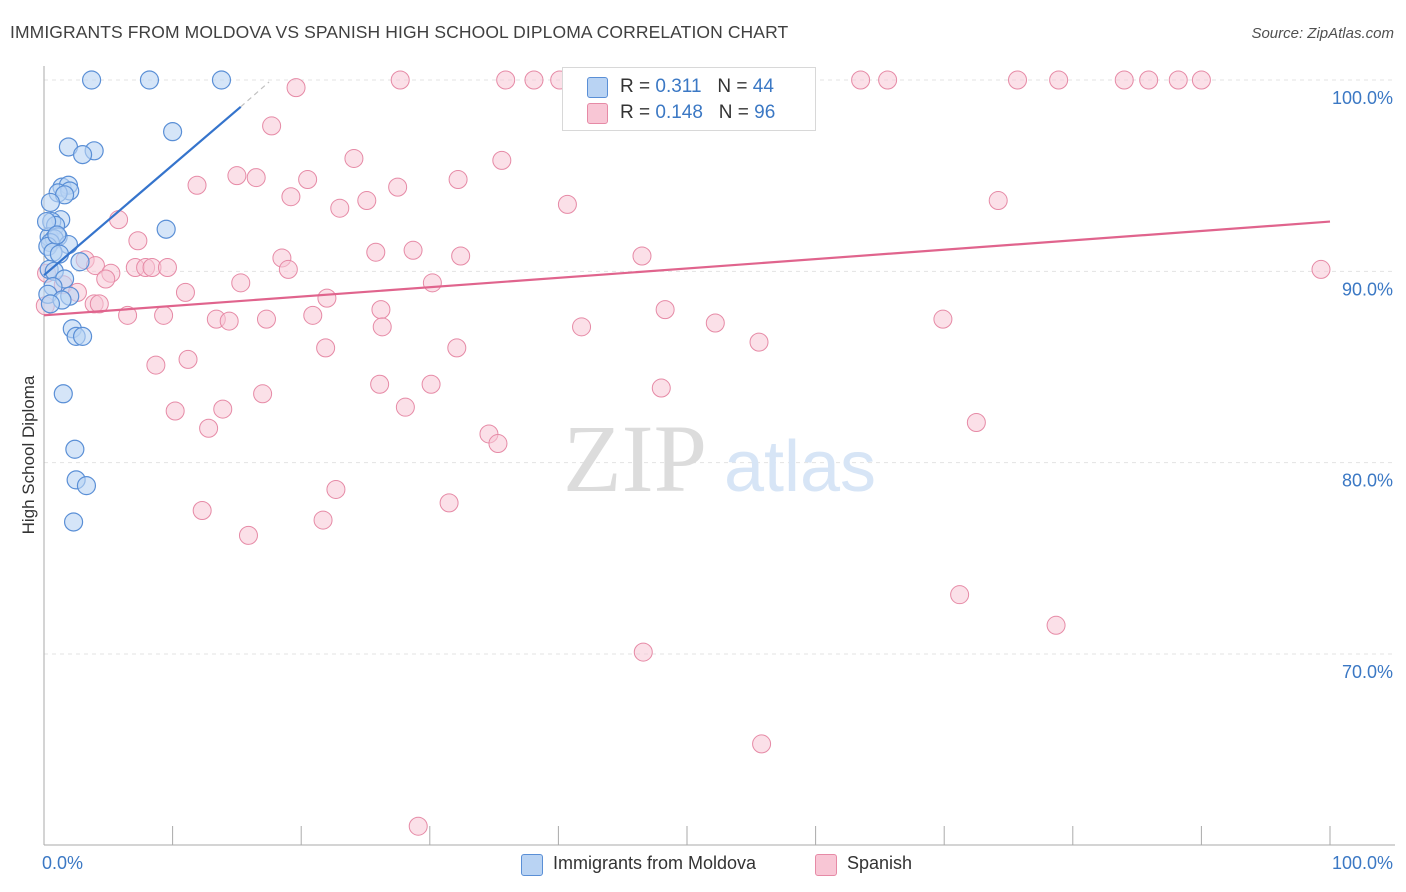 The image size is (1406, 892). I want to click on bottom-spanish-swatch, so click(826, 865).